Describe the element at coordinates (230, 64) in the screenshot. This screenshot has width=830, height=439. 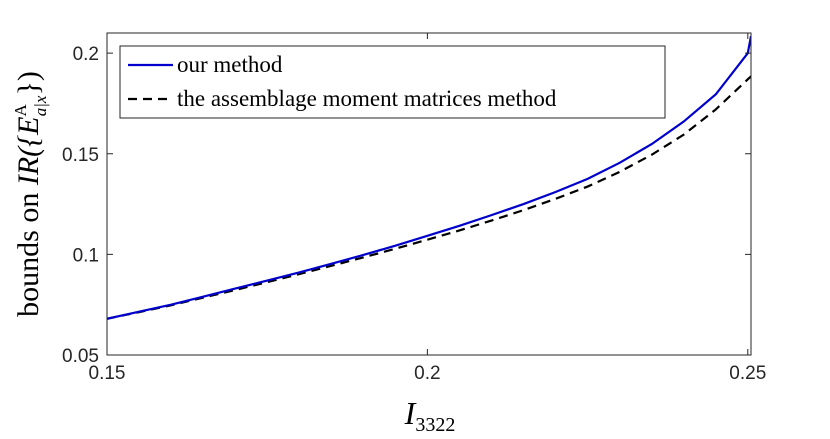
I see `legend-label-our-method: our method` at that location.